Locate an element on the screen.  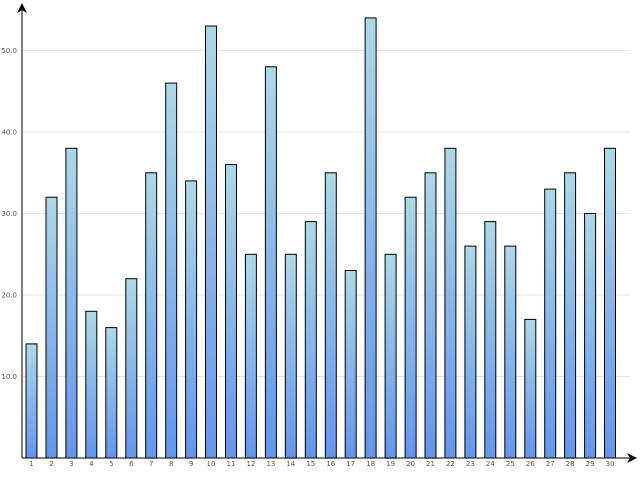
x-tick-label: 13 is located at coordinates (270, 464).